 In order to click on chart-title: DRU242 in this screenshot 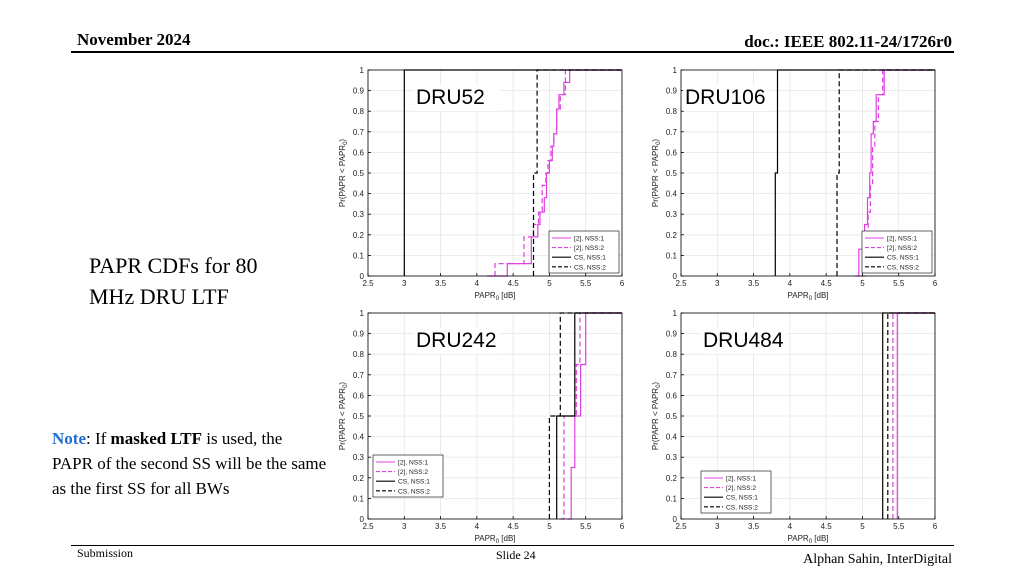, I will do `click(456, 340)`.